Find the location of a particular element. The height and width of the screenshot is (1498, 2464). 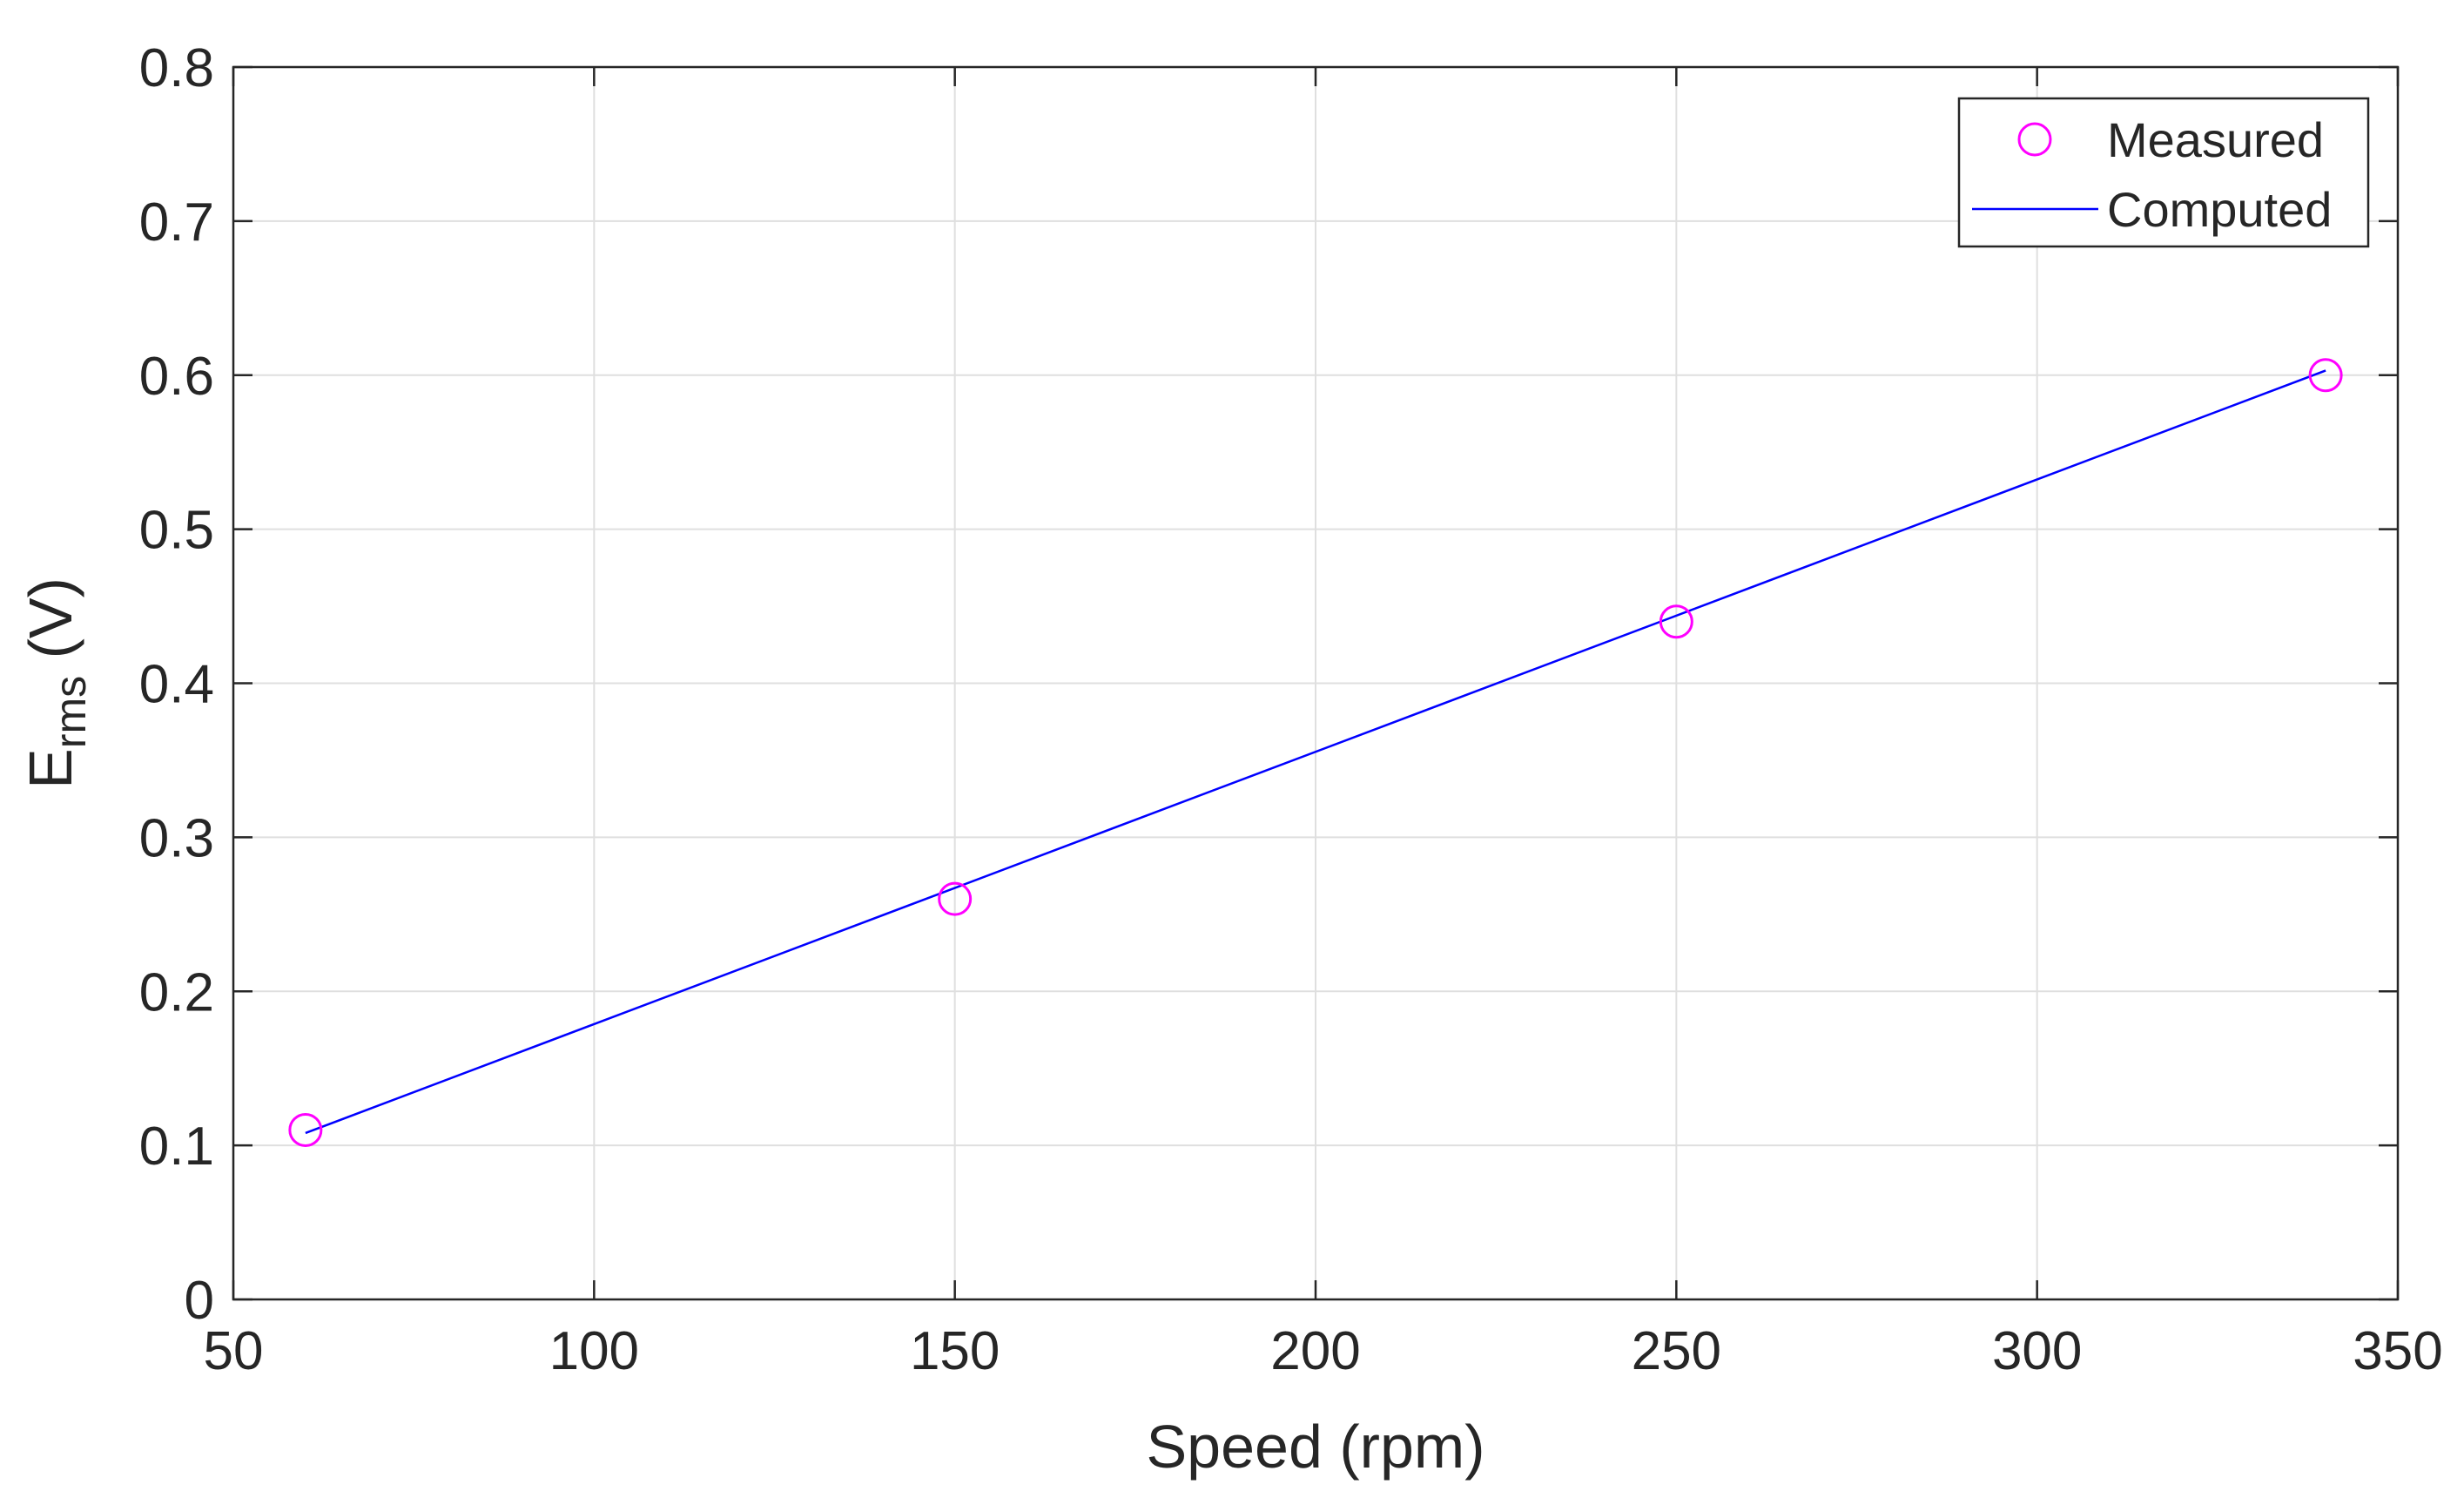

y-tick-label: 0 is located at coordinates (200, 1301).